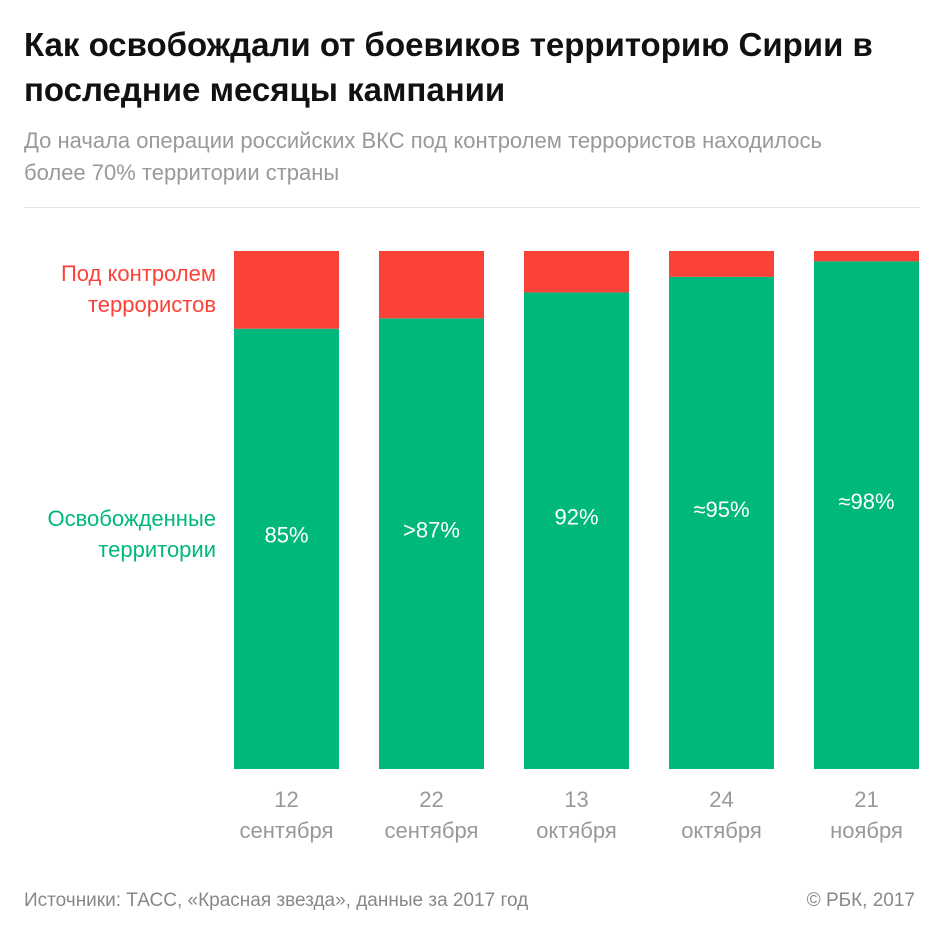  What do you see at coordinates (131, 534) in the screenshot?
I see `legend-entry: Освобожденные территории` at bounding box center [131, 534].